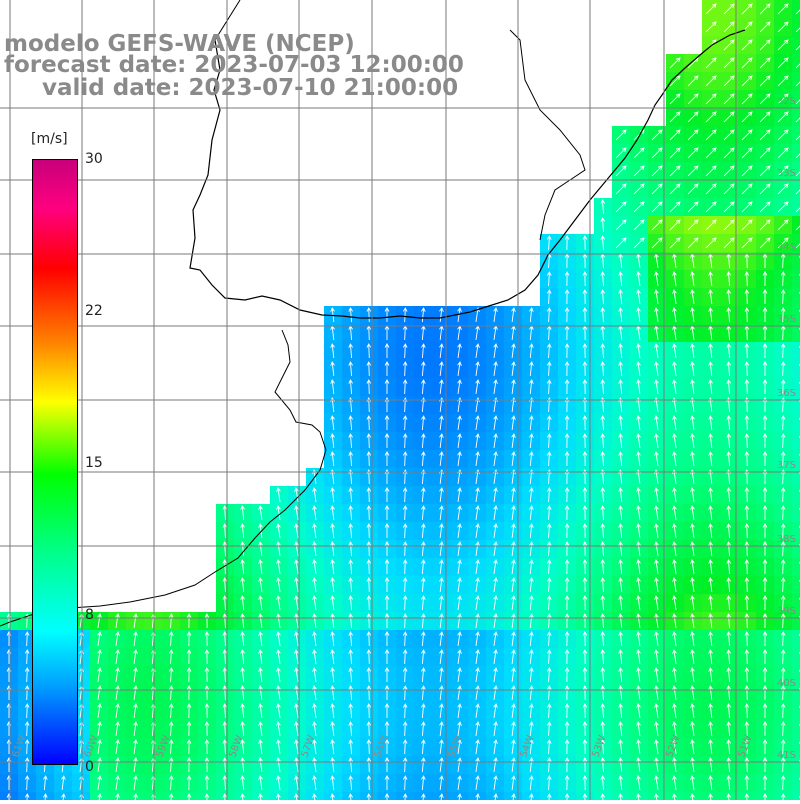  What do you see at coordinates (786, 683) in the screenshot?
I see `lat-label: 40S` at bounding box center [786, 683].